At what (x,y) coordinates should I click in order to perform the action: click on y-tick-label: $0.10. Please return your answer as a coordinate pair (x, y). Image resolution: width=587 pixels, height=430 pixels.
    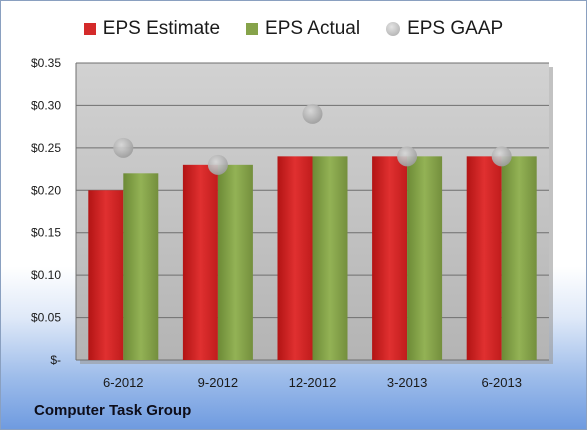
    Looking at the image, I should click on (46, 275).